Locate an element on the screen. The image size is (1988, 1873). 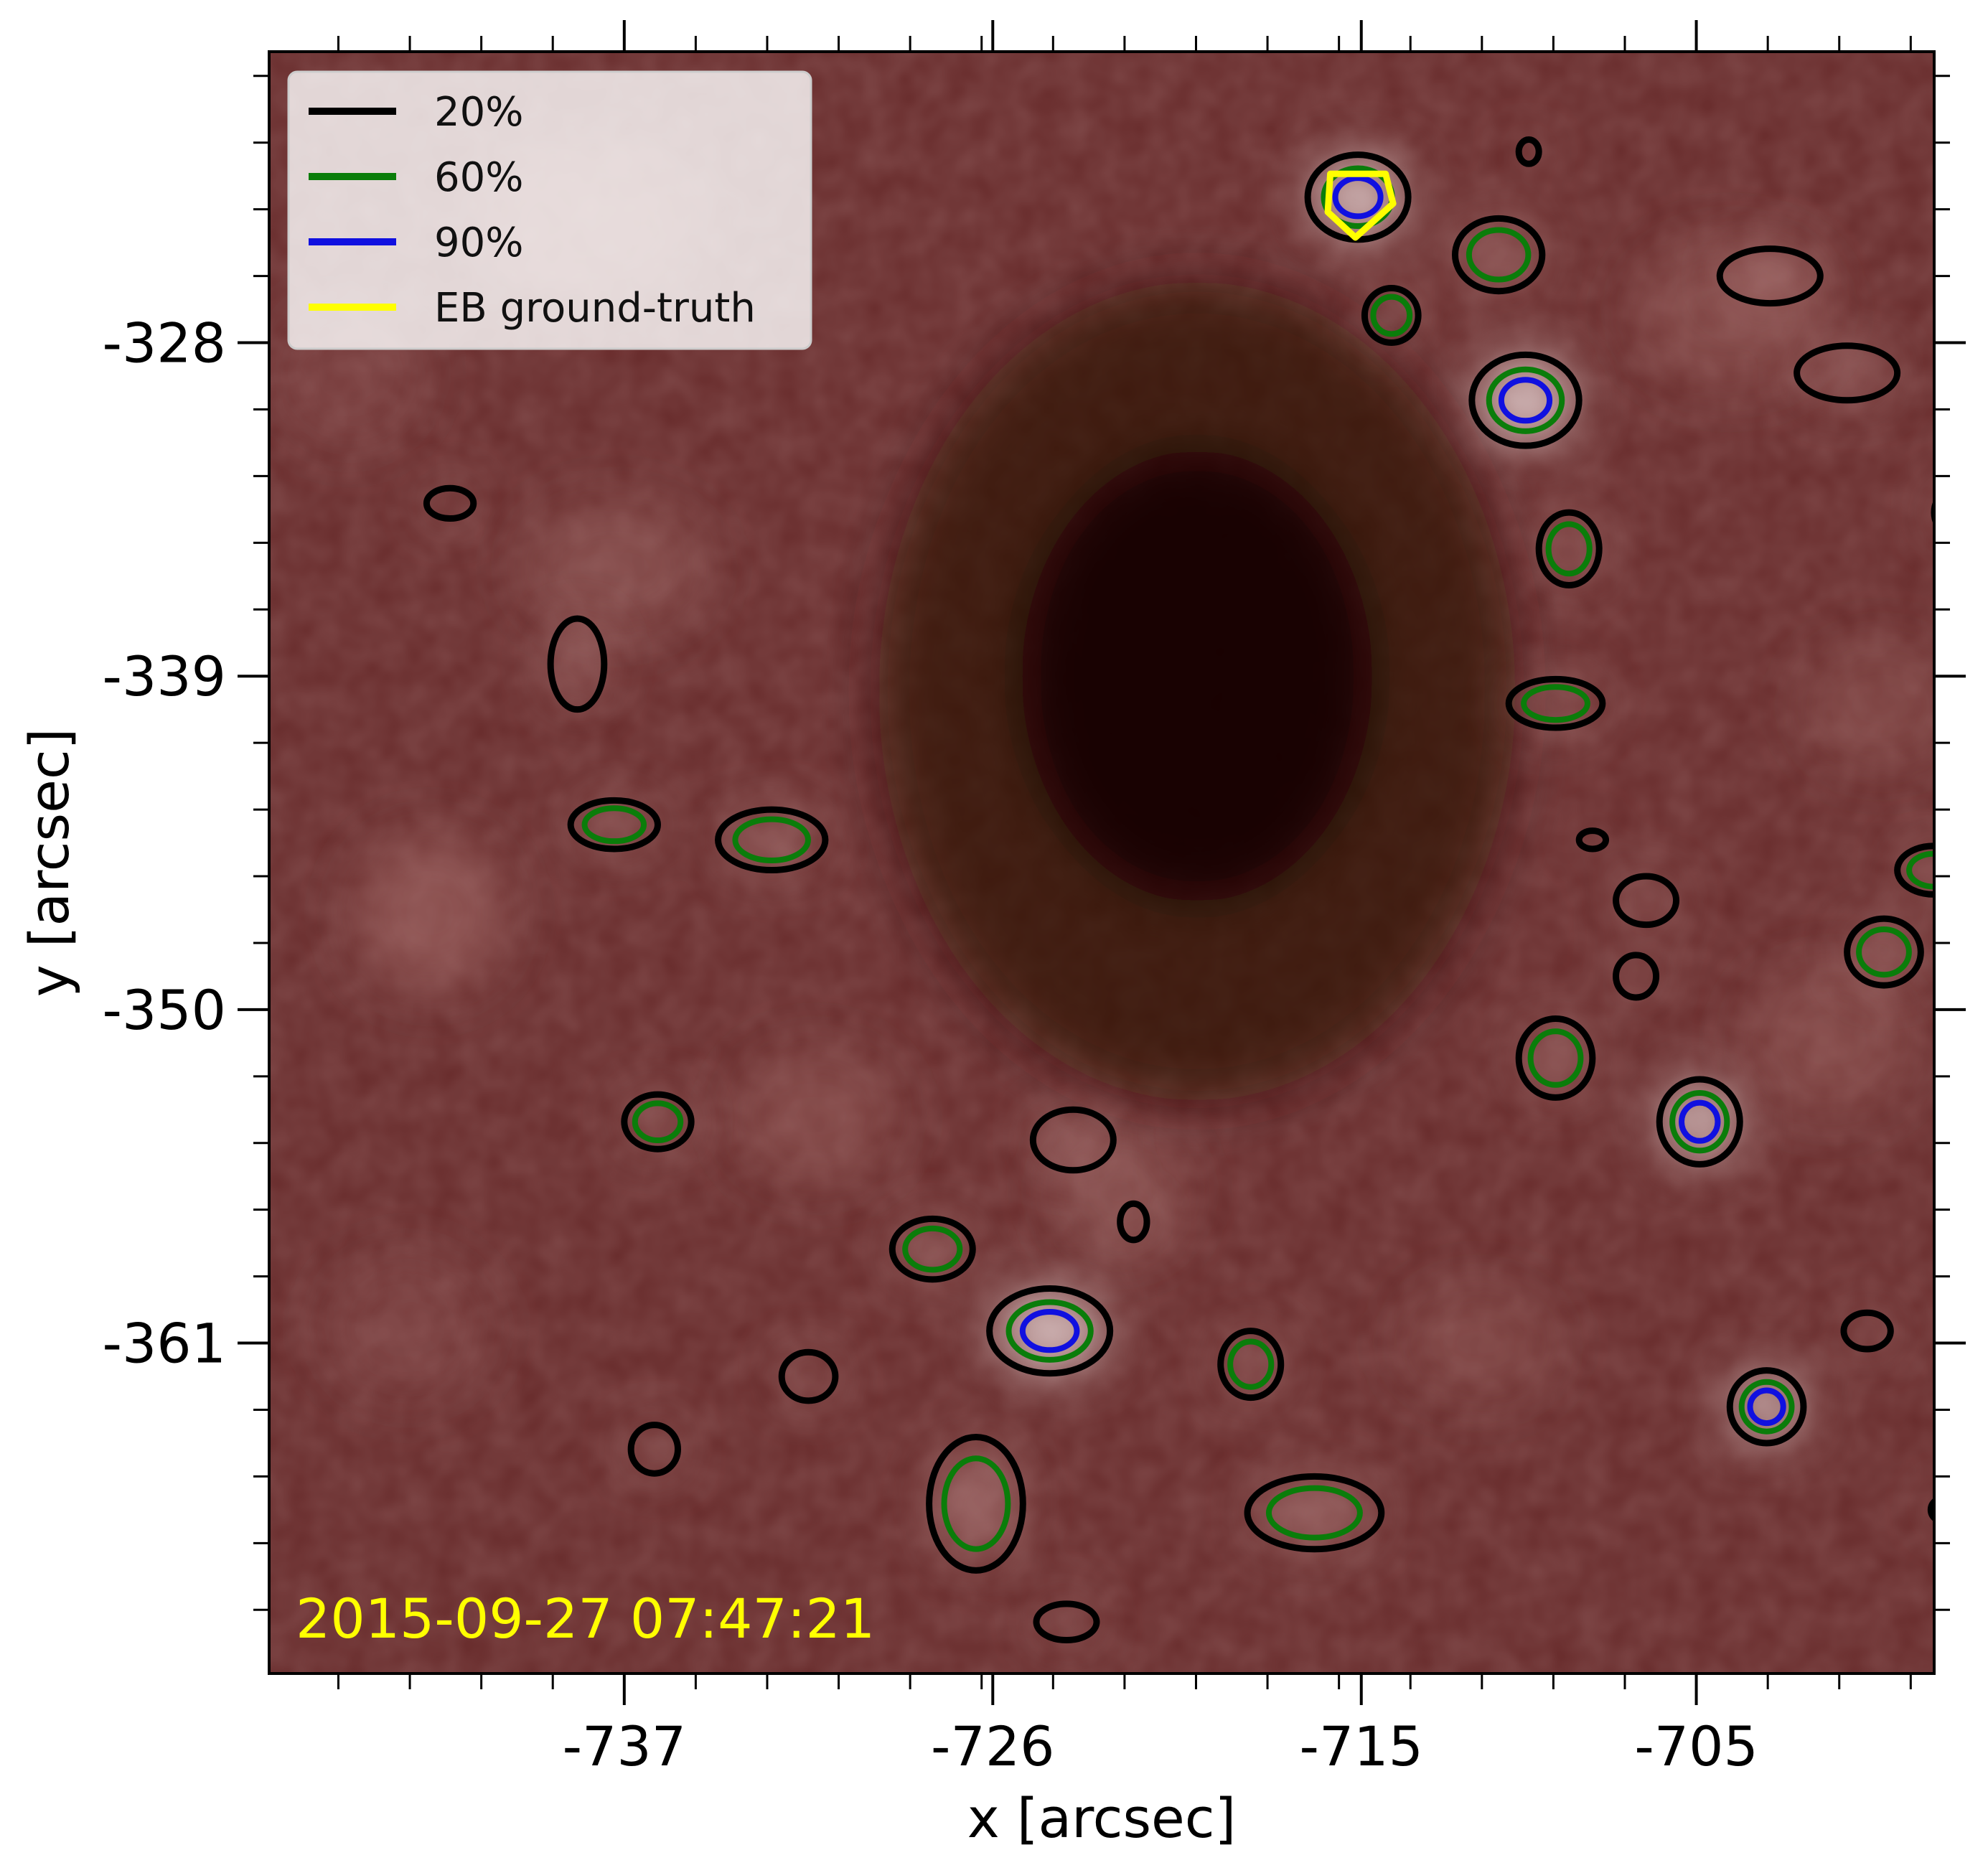
dark-region is located at coordinates (1197, 691).